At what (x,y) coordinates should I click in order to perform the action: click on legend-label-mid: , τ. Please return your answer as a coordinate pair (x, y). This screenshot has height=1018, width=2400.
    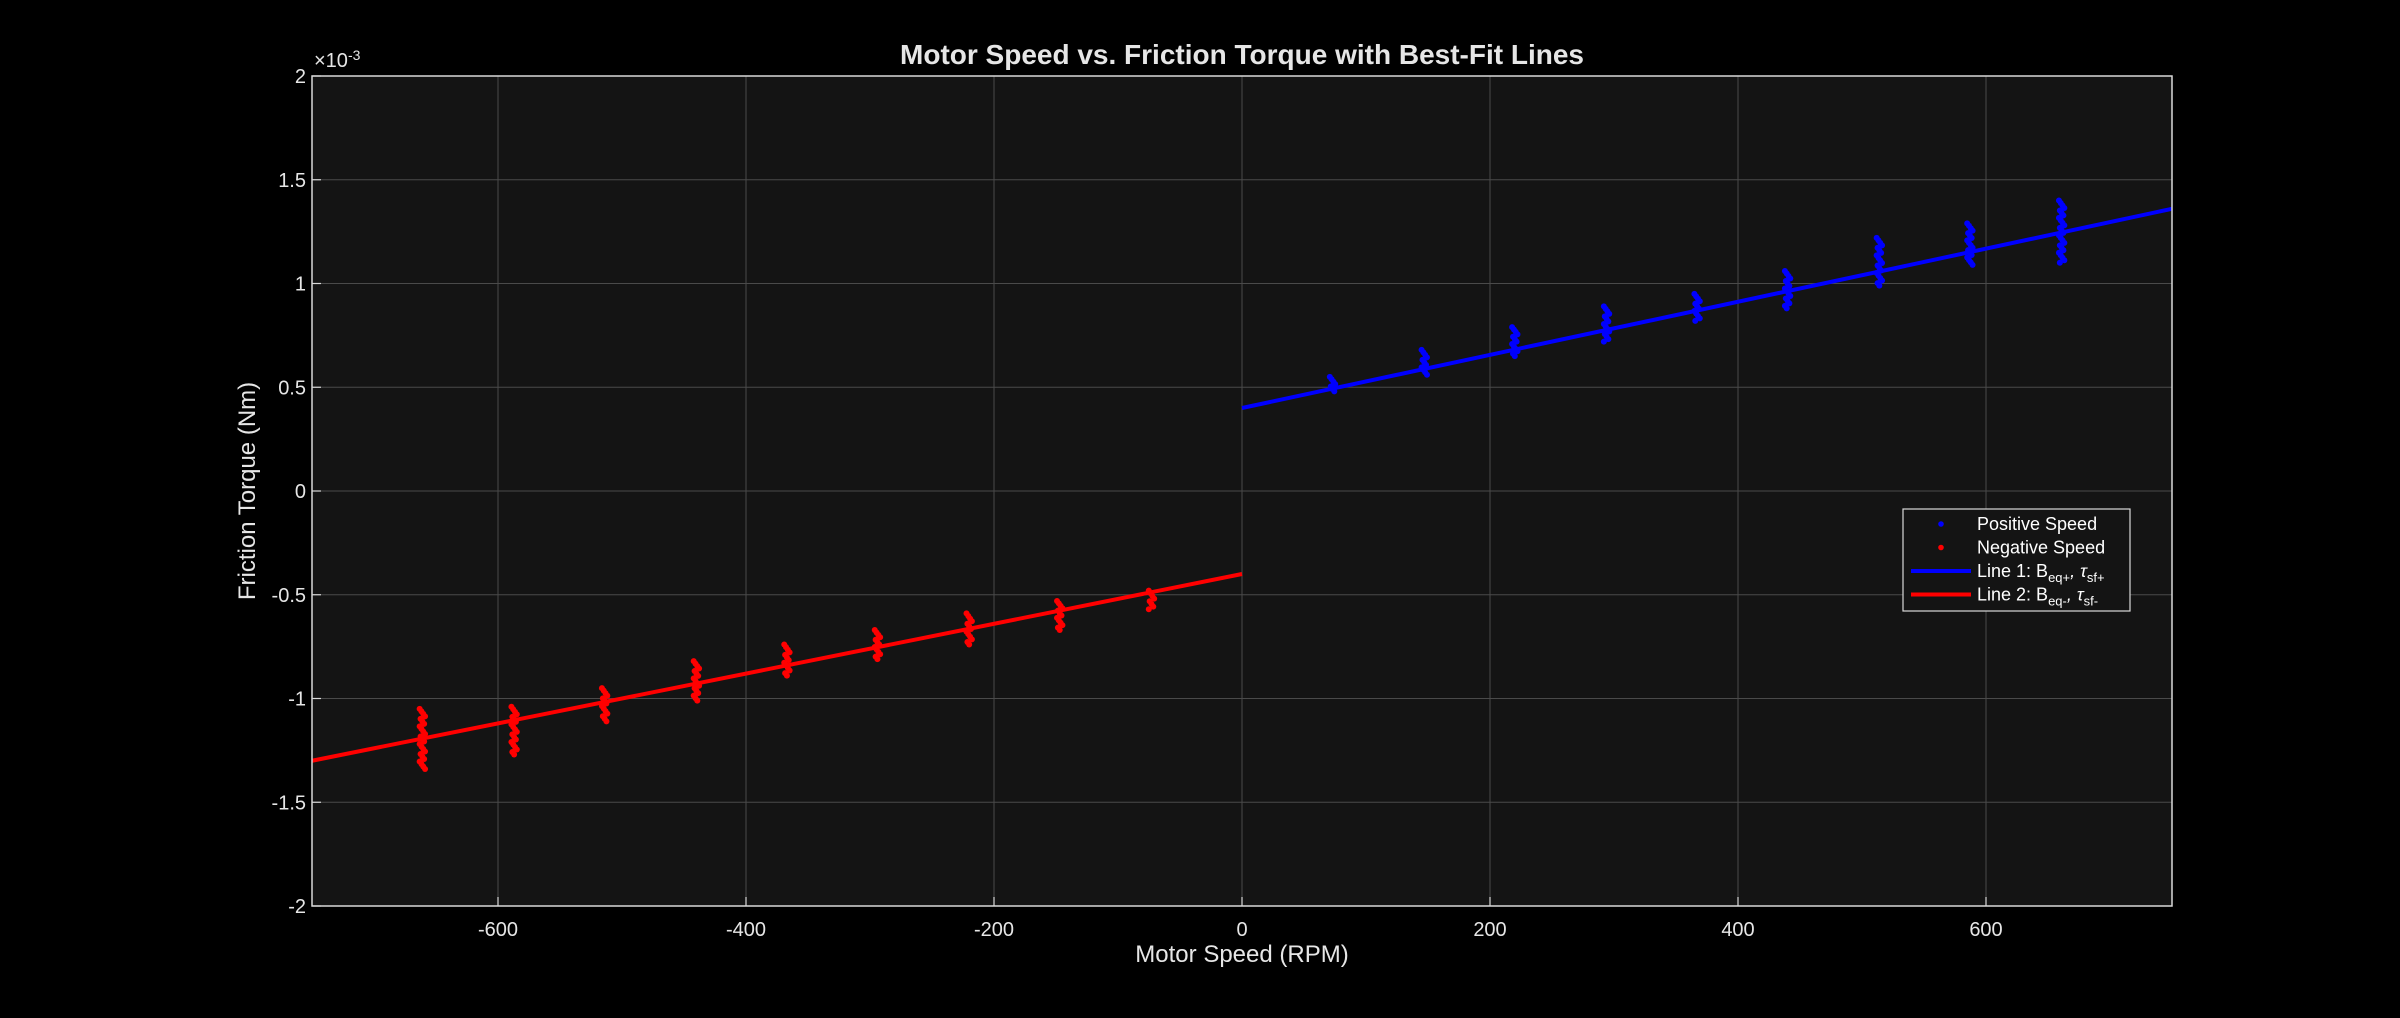
    Looking at the image, I should click on (2079, 571).